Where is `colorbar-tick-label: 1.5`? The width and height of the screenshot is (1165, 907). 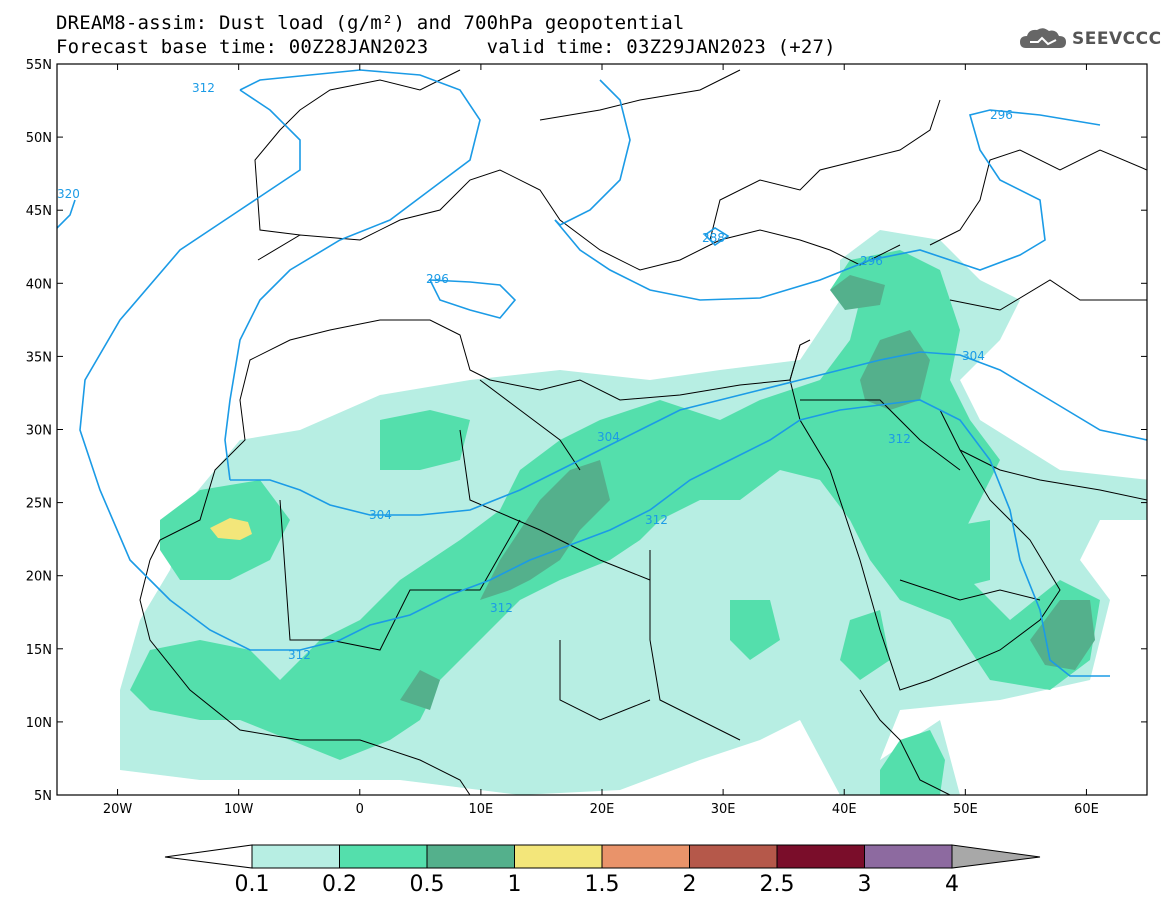 colorbar-tick-label: 1.5 is located at coordinates (602, 884).